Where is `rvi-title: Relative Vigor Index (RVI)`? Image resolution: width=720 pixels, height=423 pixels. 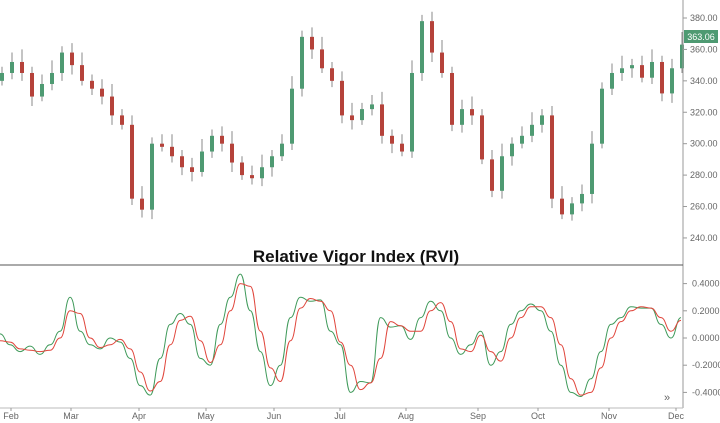
rvi-title: Relative Vigor Index (RVI) is located at coordinates (356, 256).